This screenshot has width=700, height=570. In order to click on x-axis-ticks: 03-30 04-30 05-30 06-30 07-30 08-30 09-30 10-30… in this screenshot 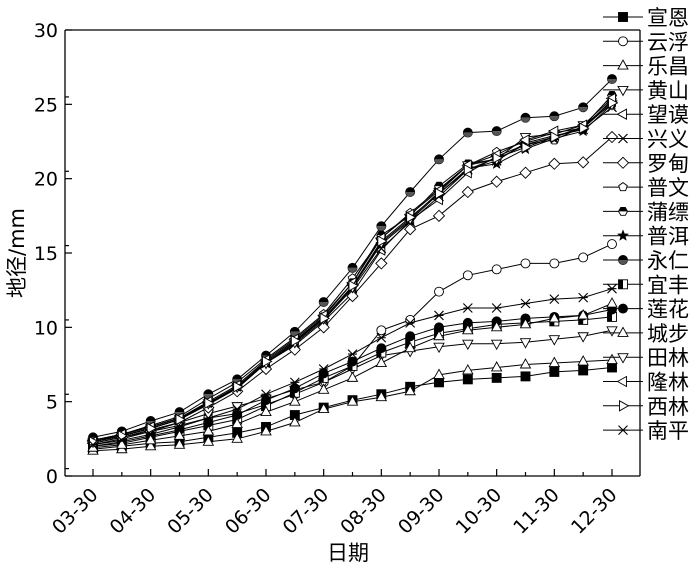, I will do `click(335, 504)`.